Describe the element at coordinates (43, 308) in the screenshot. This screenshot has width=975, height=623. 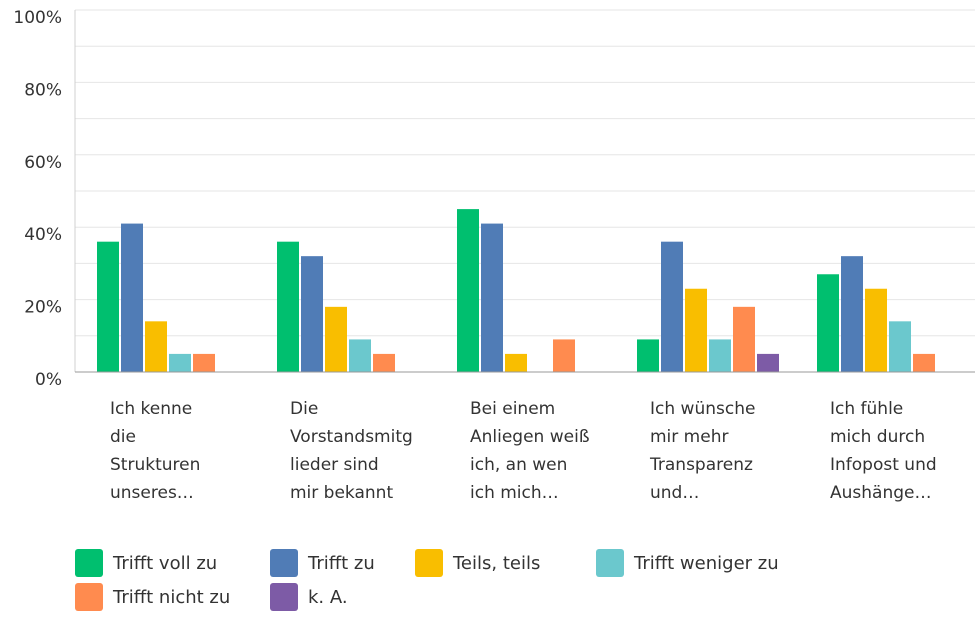
I see `y-tick-label: 20%` at that location.